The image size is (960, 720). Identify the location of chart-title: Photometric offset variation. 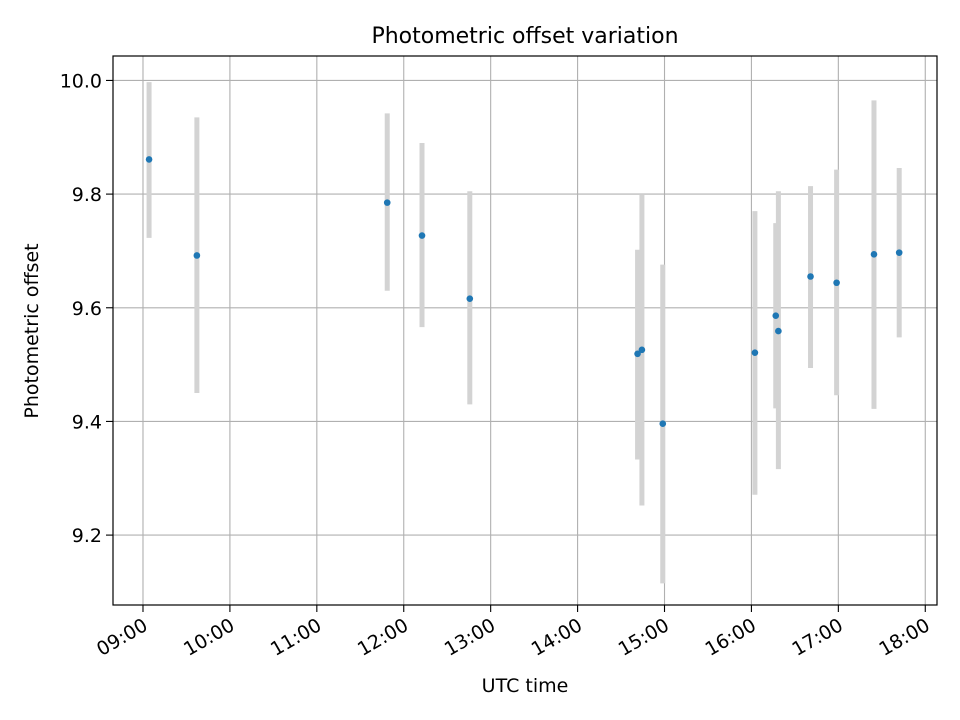
(524, 36).